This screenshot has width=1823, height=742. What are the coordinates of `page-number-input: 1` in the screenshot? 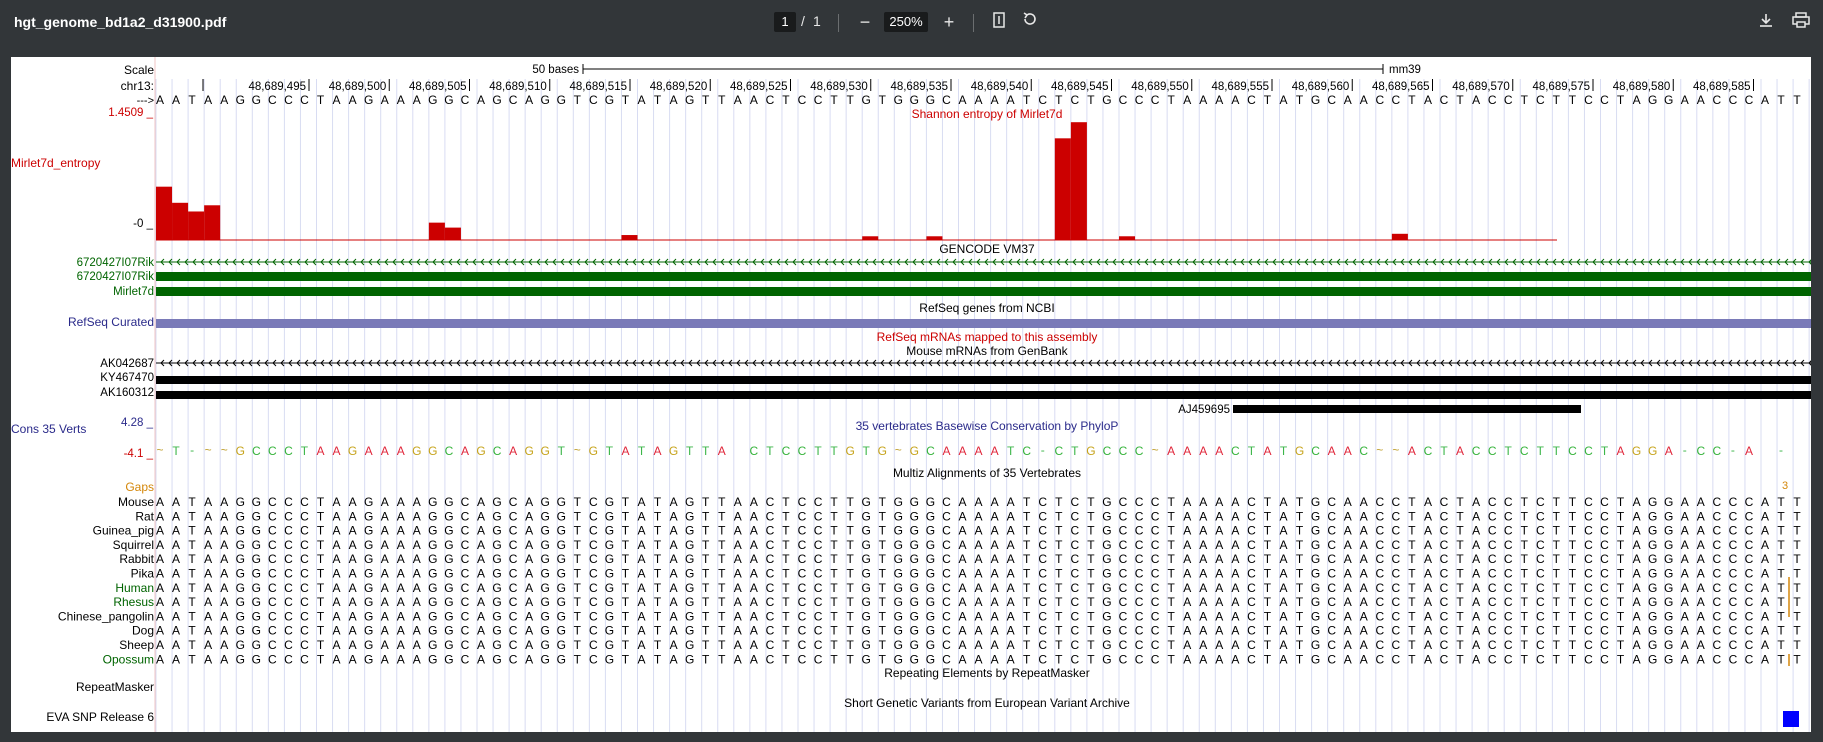 It's located at (785, 22).